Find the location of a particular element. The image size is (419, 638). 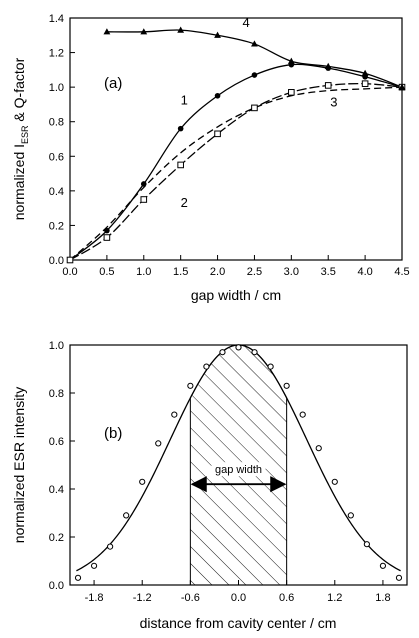

y-tick-label-a: 1.4 is located at coordinates (56, 19).